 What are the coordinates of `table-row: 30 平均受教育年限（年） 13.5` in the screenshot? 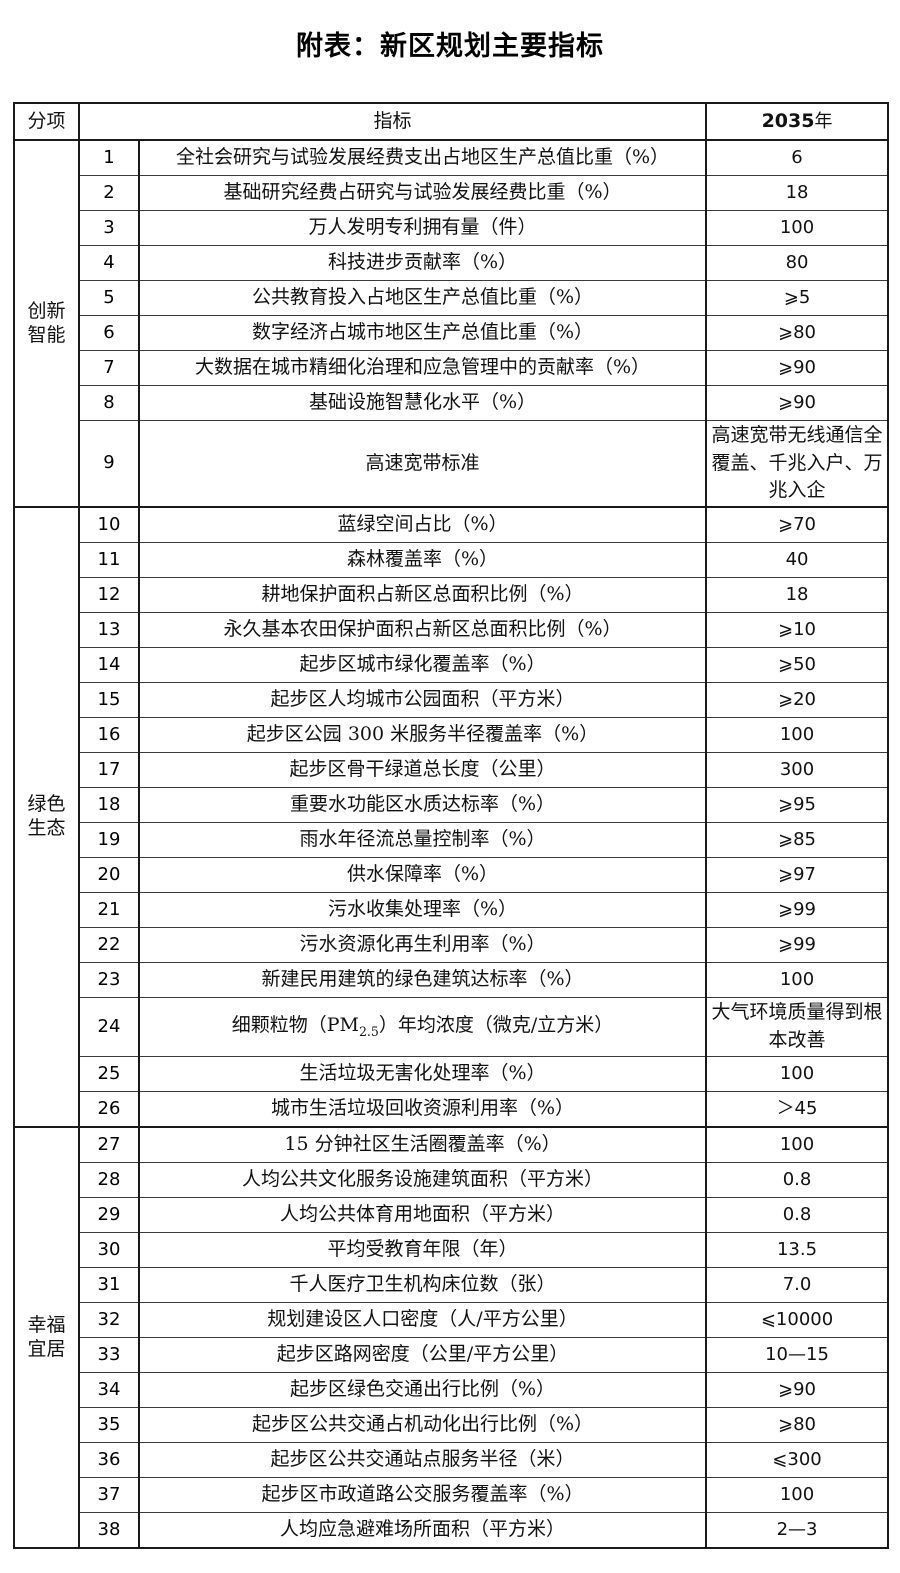 It's located at (452, 1250).